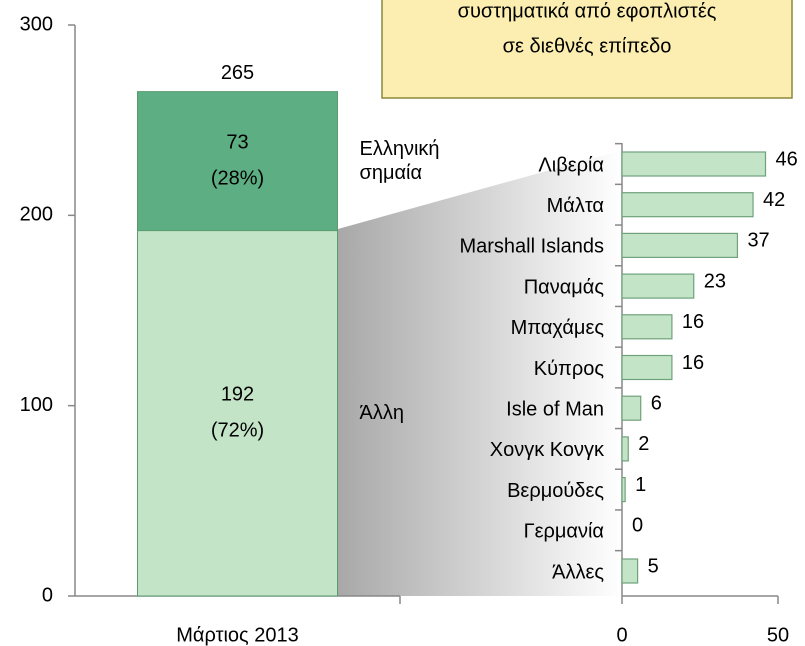 The height and width of the screenshot is (646, 805). What do you see at coordinates (587, 11) in the screenshot?
I see `callout-text: συστηματικά από εφοπλιστές` at bounding box center [587, 11].